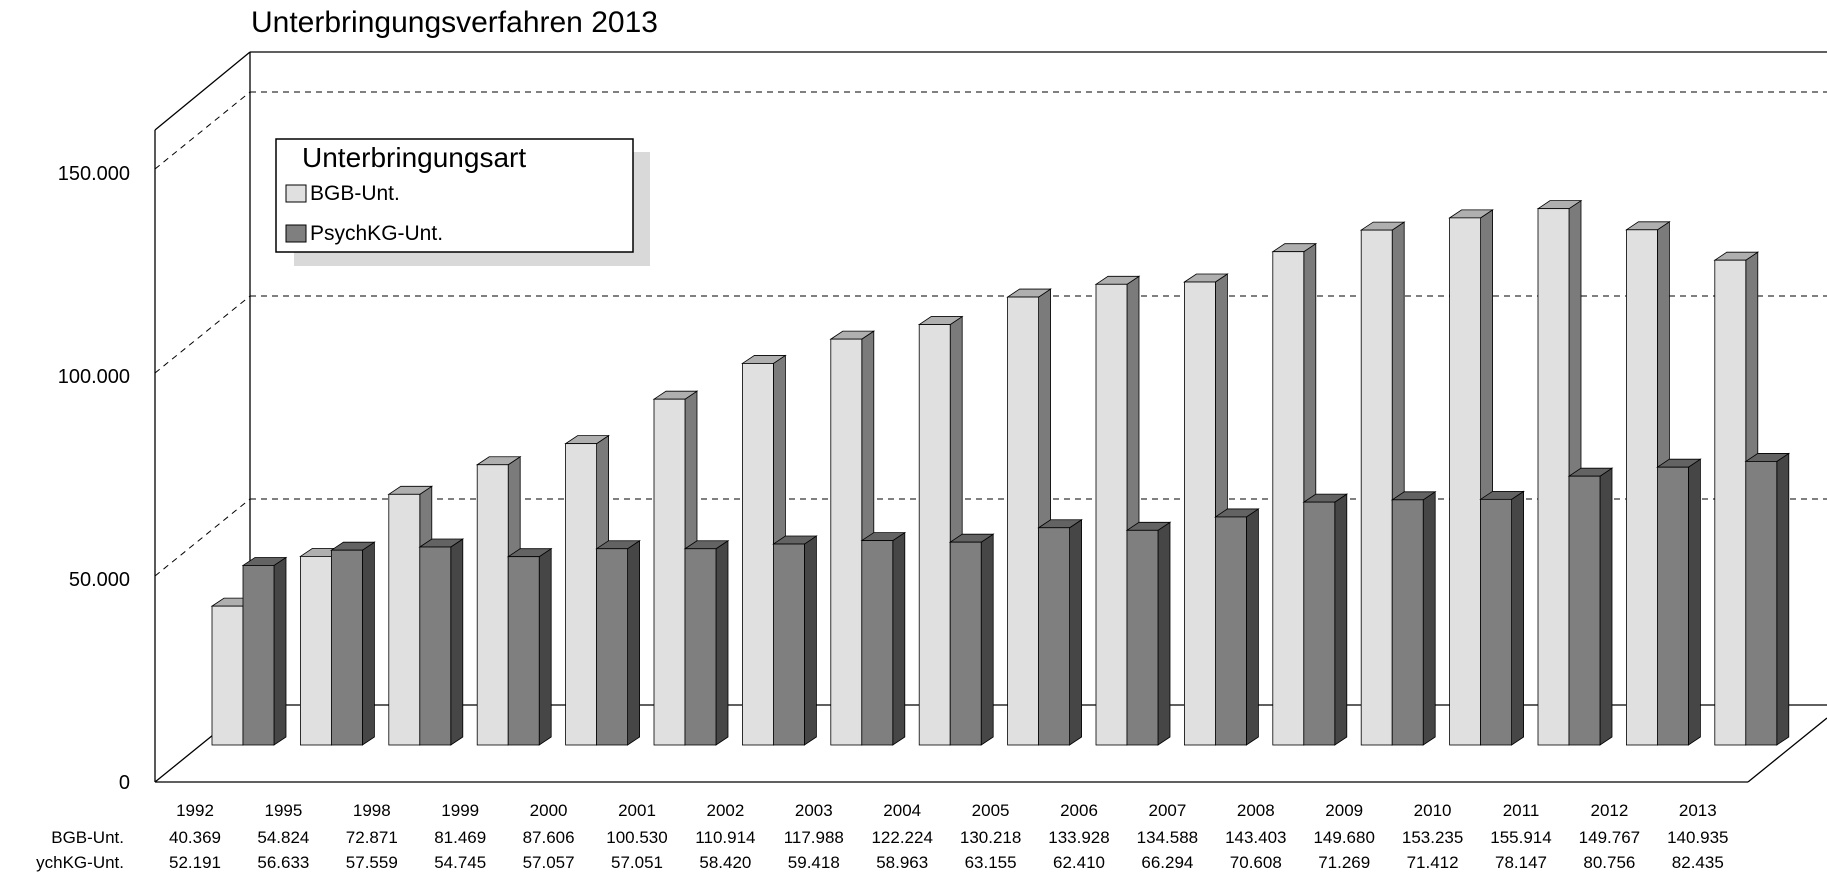 The height and width of the screenshot is (878, 1827). I want to click on legend-box, so click(454, 195).